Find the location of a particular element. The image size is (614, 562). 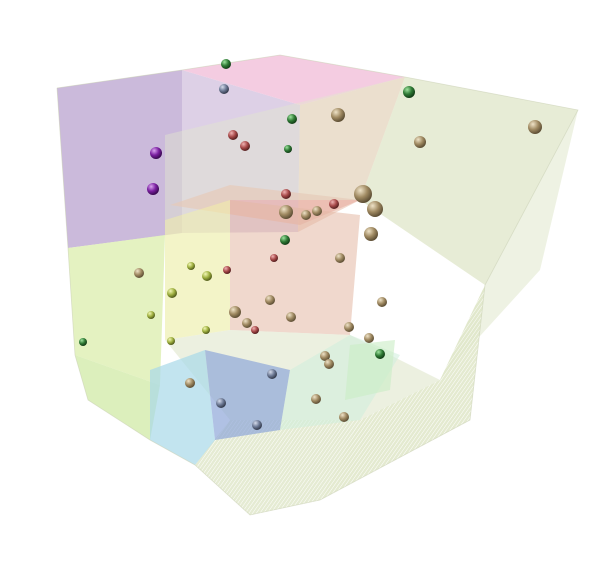

hatched-lower-right is located at coordinates (402, 392).